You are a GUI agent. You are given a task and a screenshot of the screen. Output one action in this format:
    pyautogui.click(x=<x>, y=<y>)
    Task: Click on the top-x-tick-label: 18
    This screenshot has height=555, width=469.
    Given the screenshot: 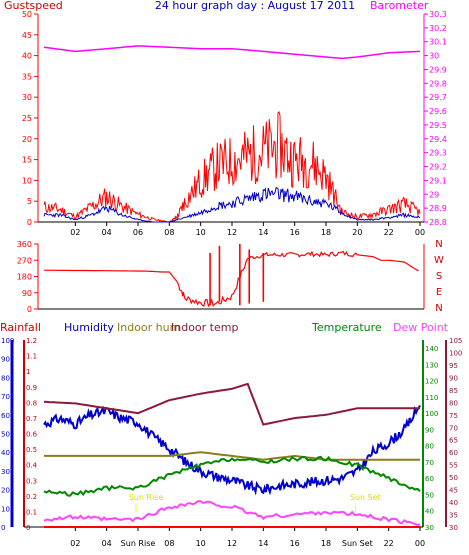 What is the action you would take?
    pyautogui.click(x=326, y=232)
    